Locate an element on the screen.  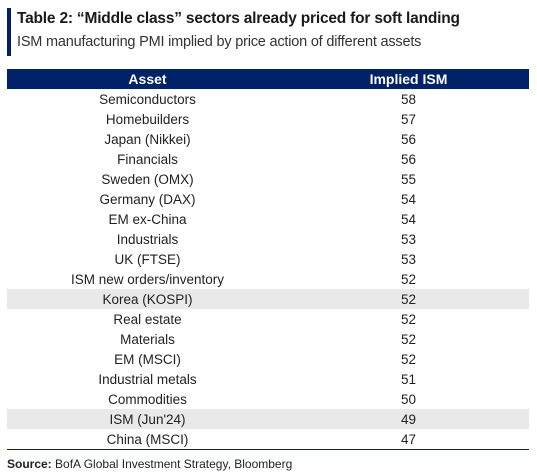
table-row: Semiconductors 58 is located at coordinates (268, 99).